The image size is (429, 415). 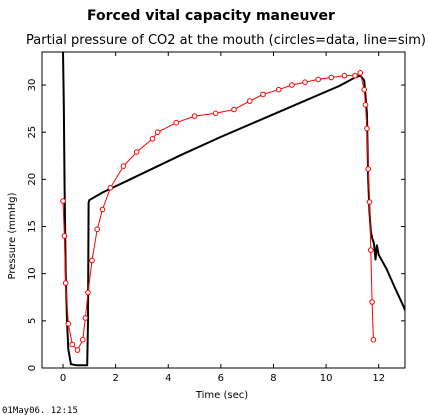 I want to click on y-tick-label: 0, so click(x=32, y=368).